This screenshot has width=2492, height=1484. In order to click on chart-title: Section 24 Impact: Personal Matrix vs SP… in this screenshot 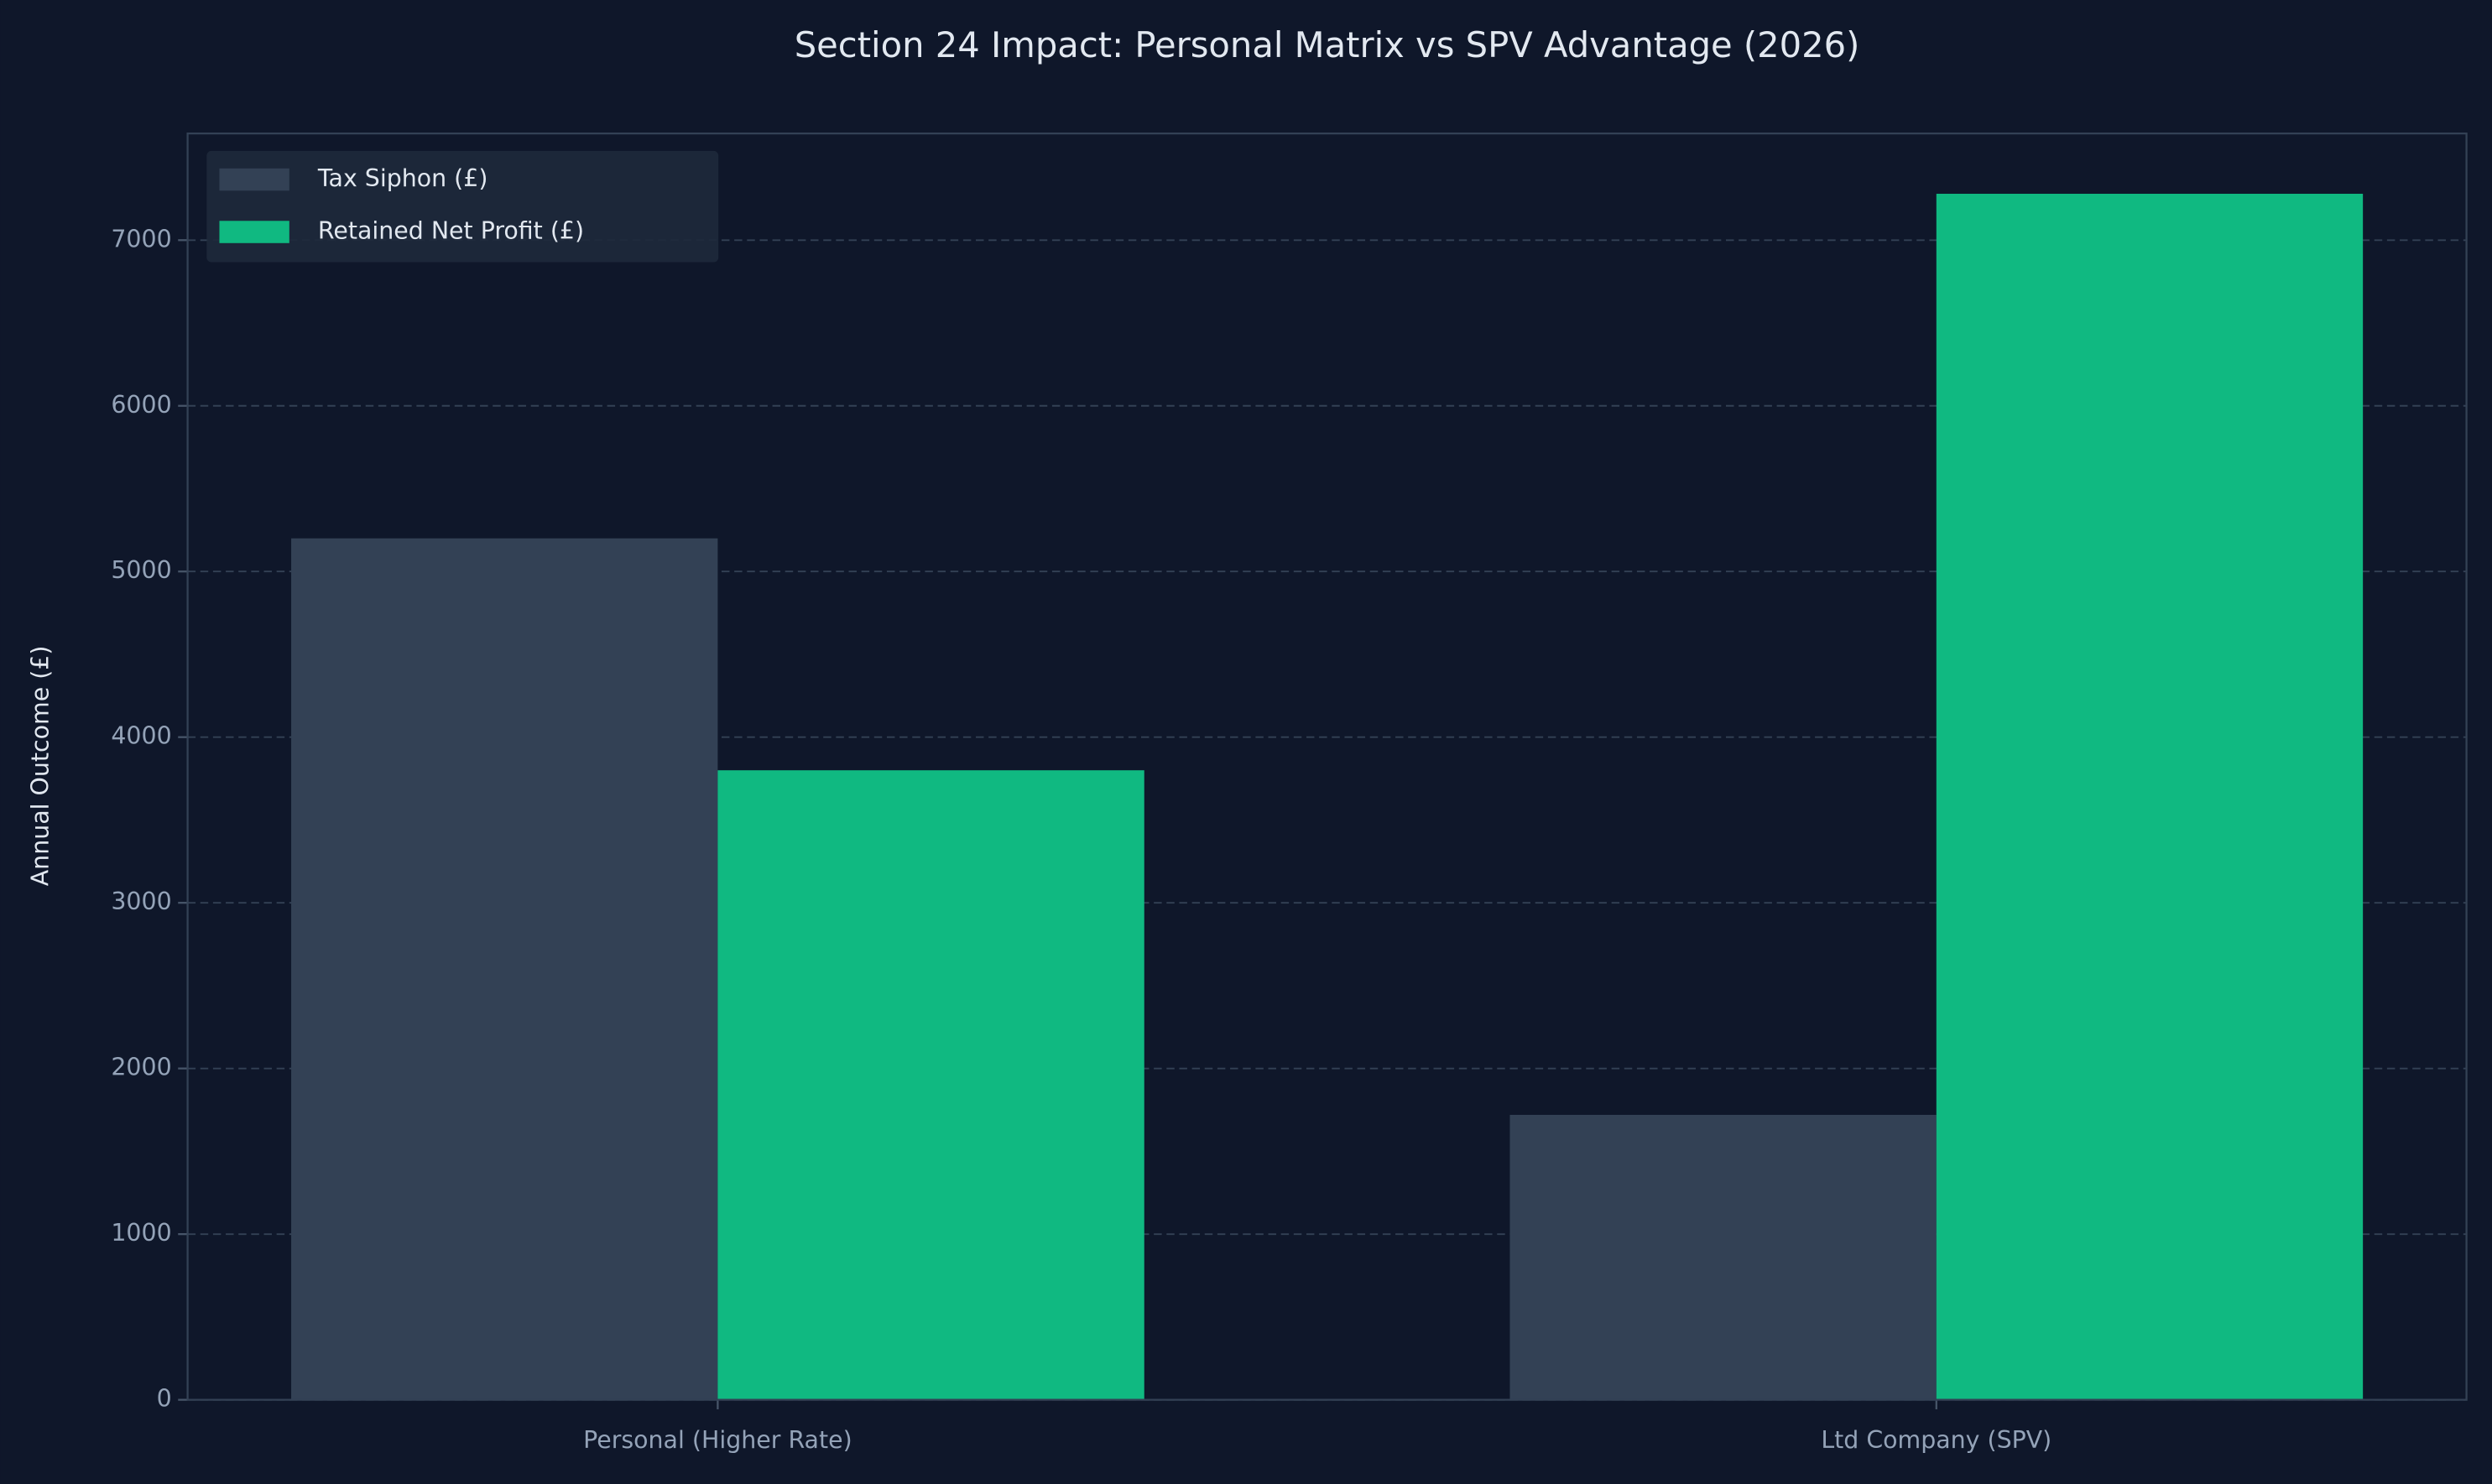, I will do `click(1327, 44)`.